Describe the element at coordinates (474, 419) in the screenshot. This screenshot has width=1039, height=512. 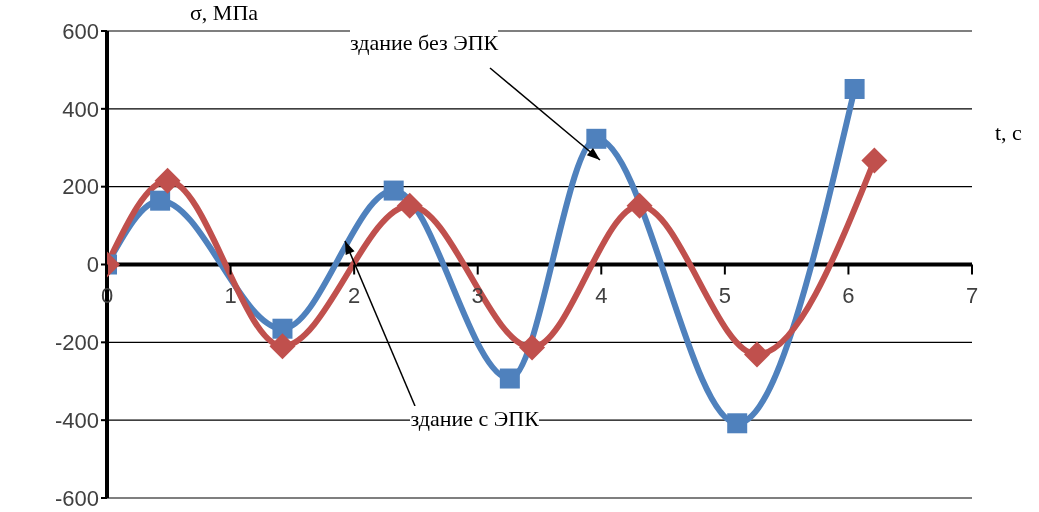
I see `annotation: здание с ЭПК` at that location.